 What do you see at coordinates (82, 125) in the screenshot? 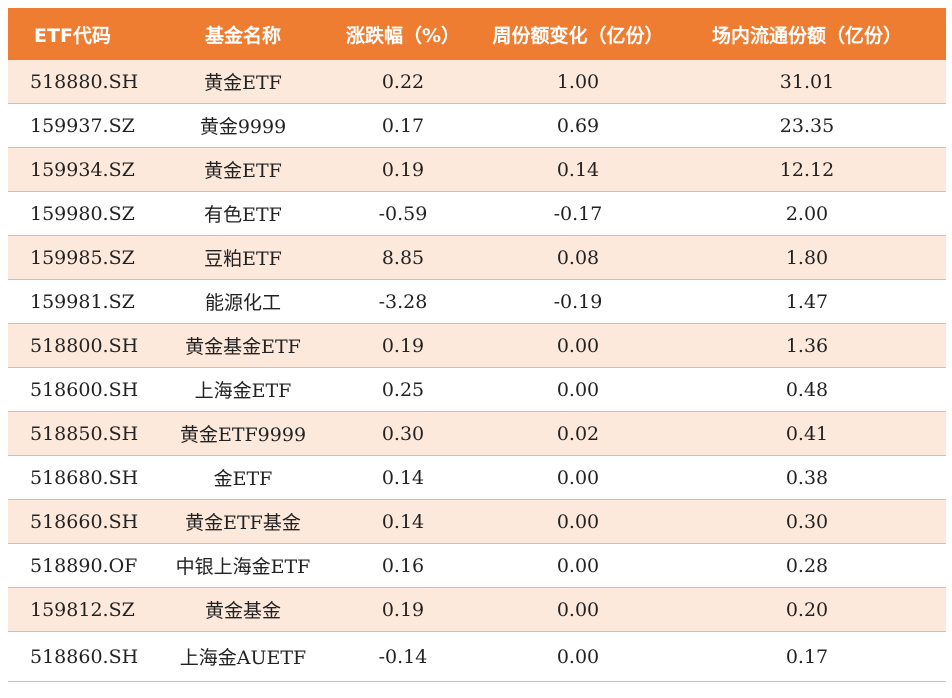
I see `cell-etf-code: 159937.SZ` at bounding box center [82, 125].